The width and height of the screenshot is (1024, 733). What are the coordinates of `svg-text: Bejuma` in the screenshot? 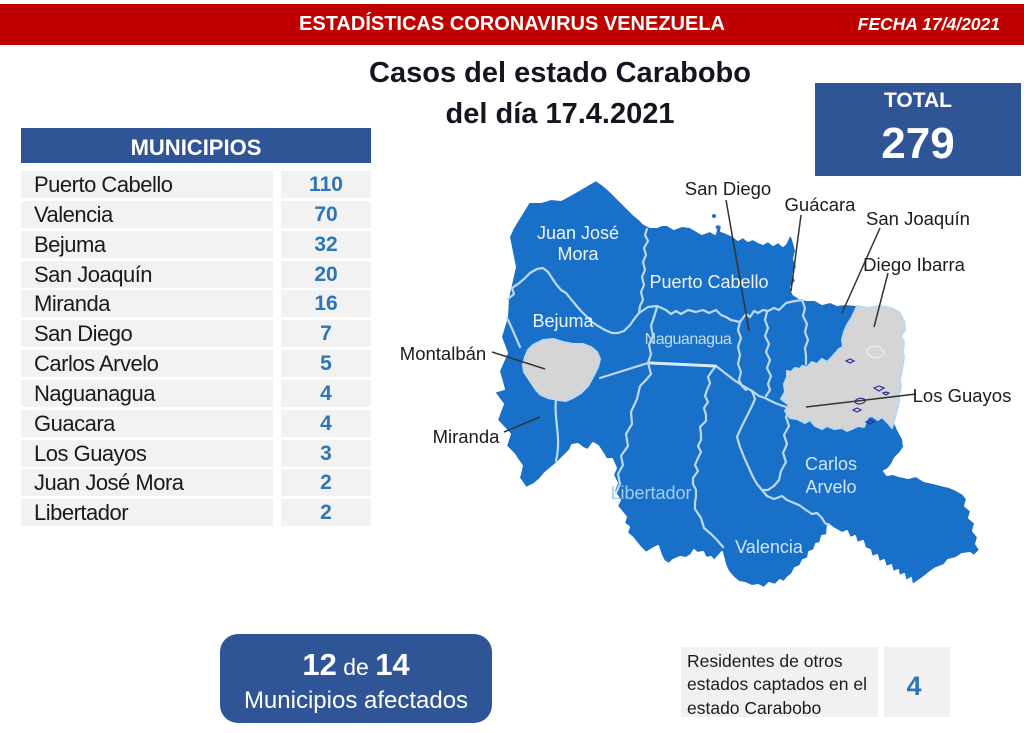 It's located at (563, 321).